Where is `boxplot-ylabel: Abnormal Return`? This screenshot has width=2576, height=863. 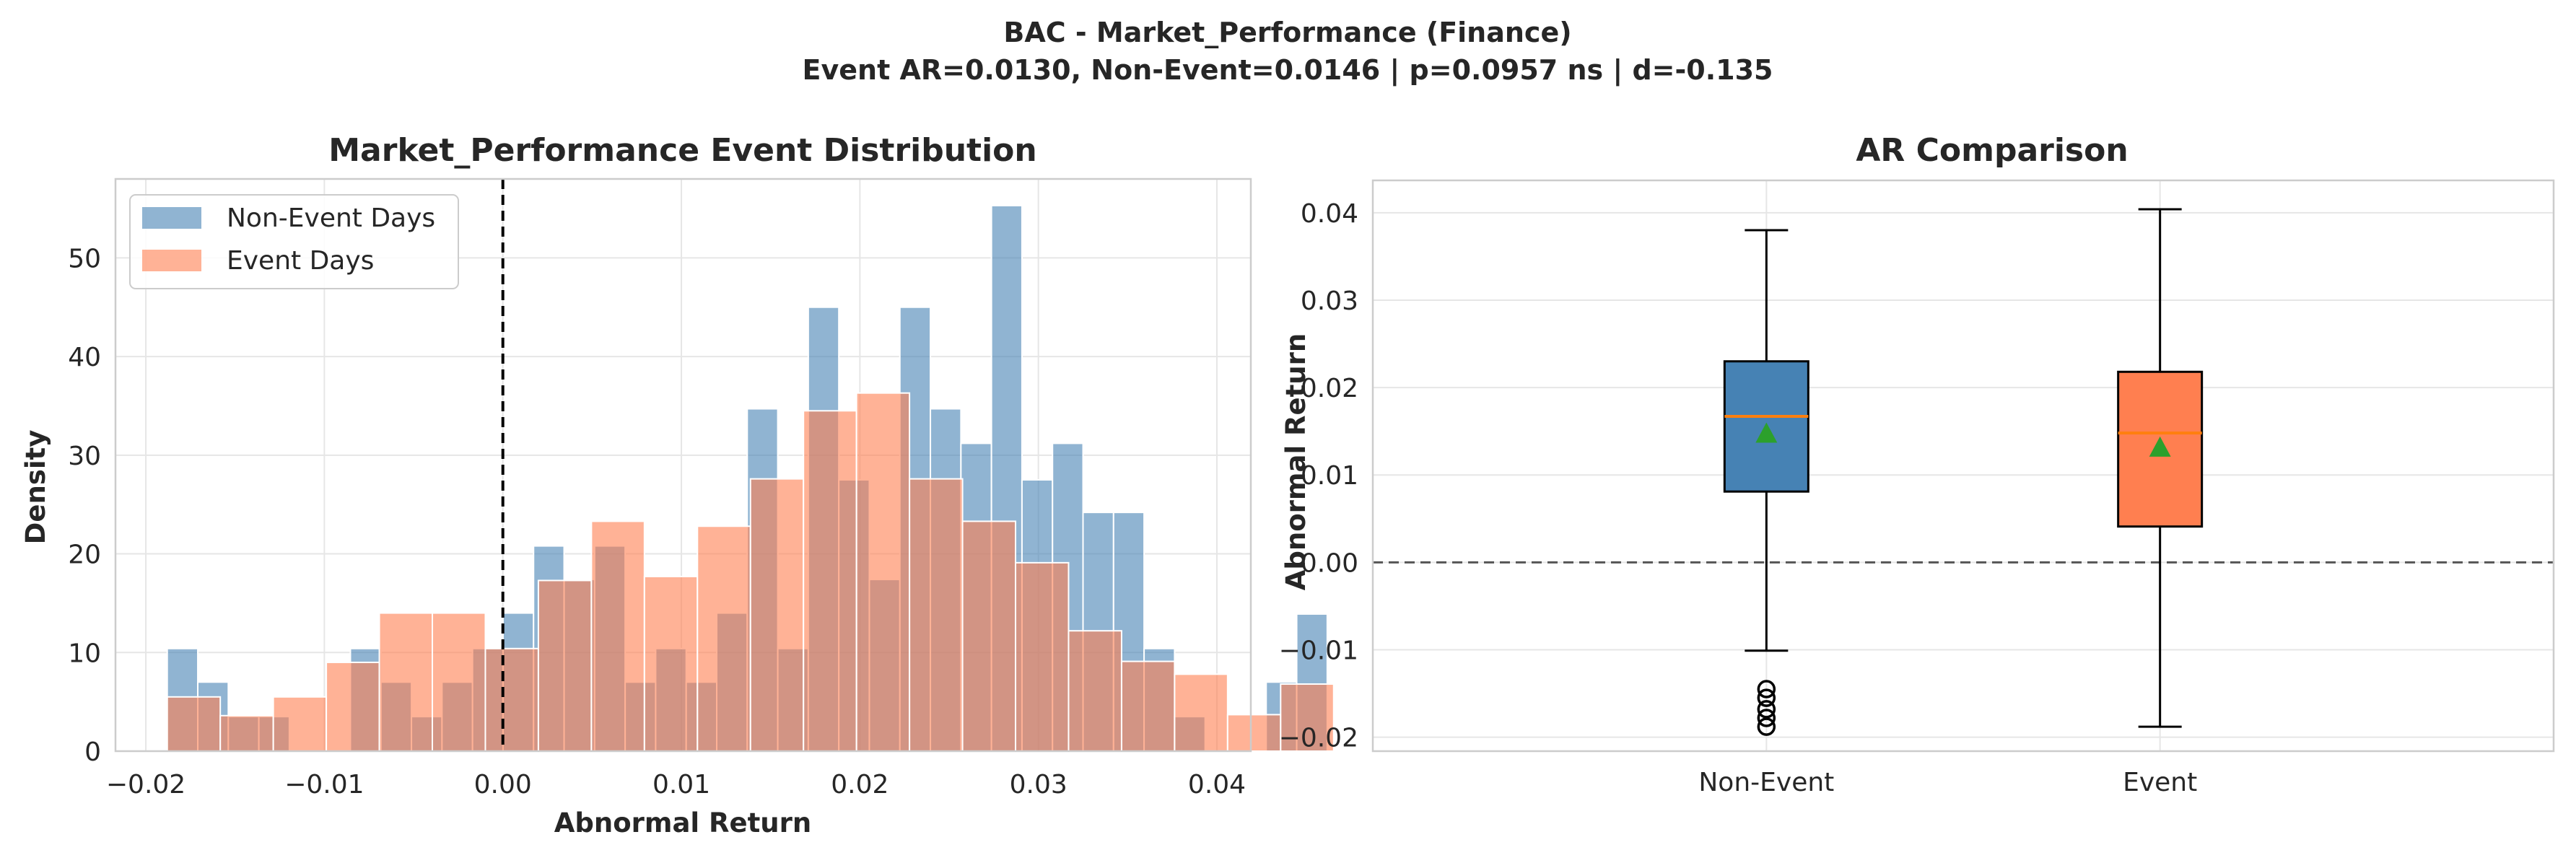 boxplot-ylabel: Abnormal Return is located at coordinates (1295, 462).